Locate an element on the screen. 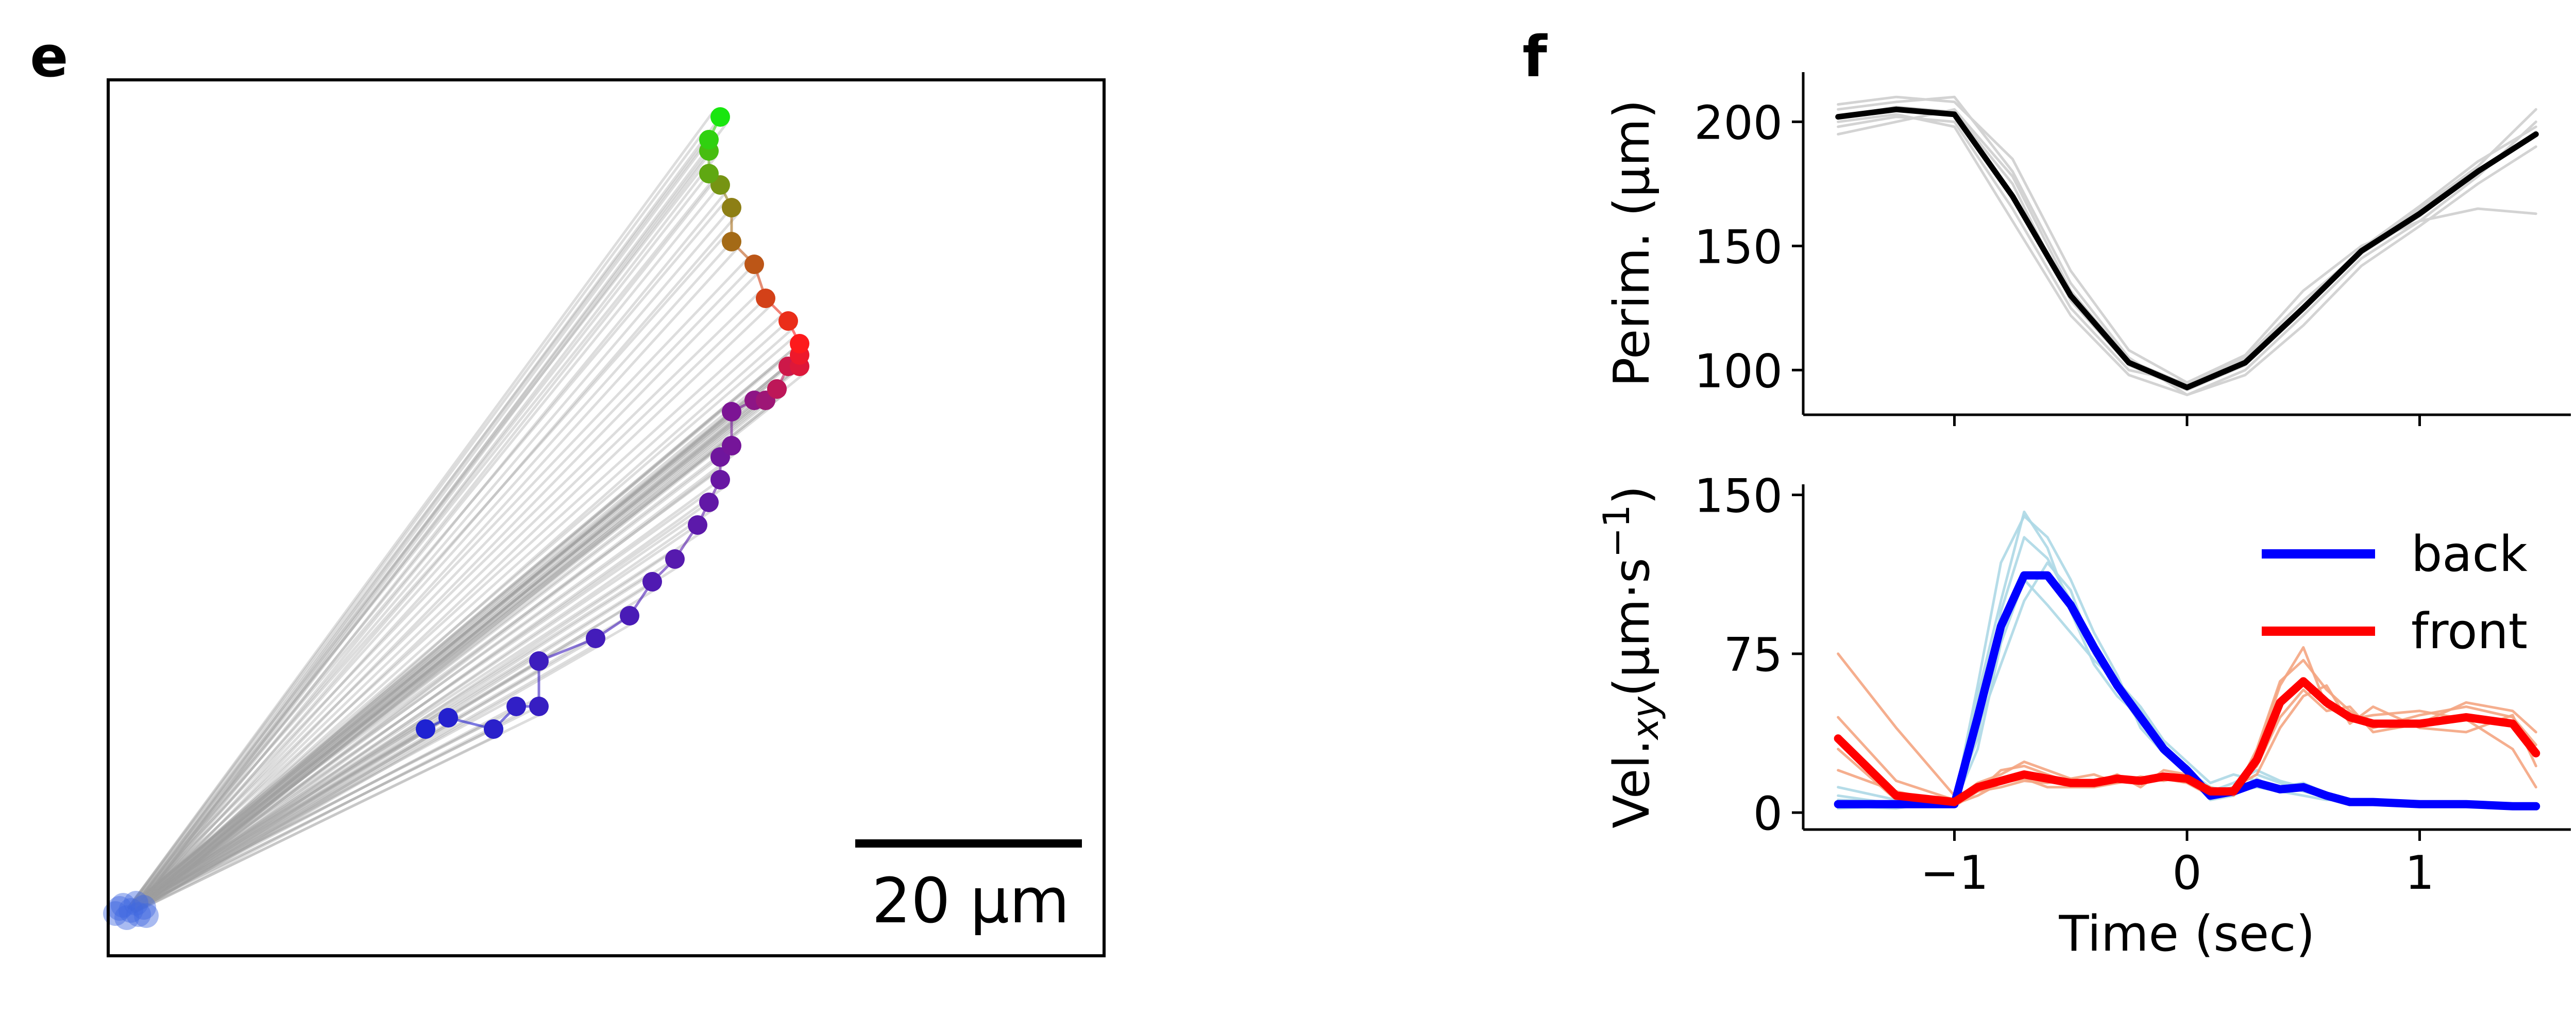 Image resolution: width=2576 pixels, height=1014 pixels. y-tick-label: 75 is located at coordinates (1753, 655).